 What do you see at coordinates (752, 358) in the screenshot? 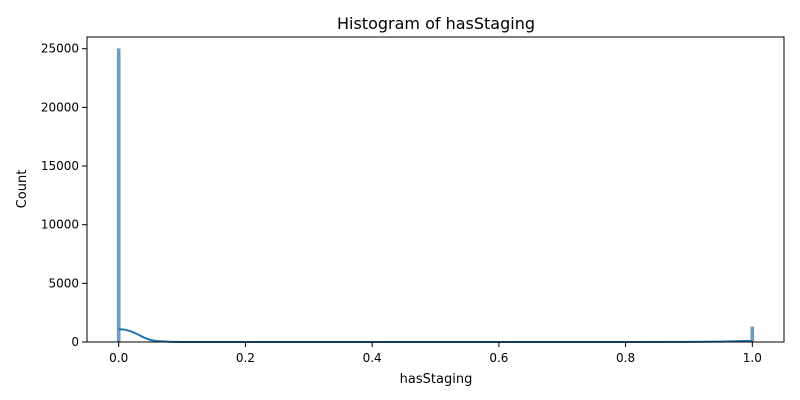
I see `x-tick-label: 1.0` at bounding box center [752, 358].